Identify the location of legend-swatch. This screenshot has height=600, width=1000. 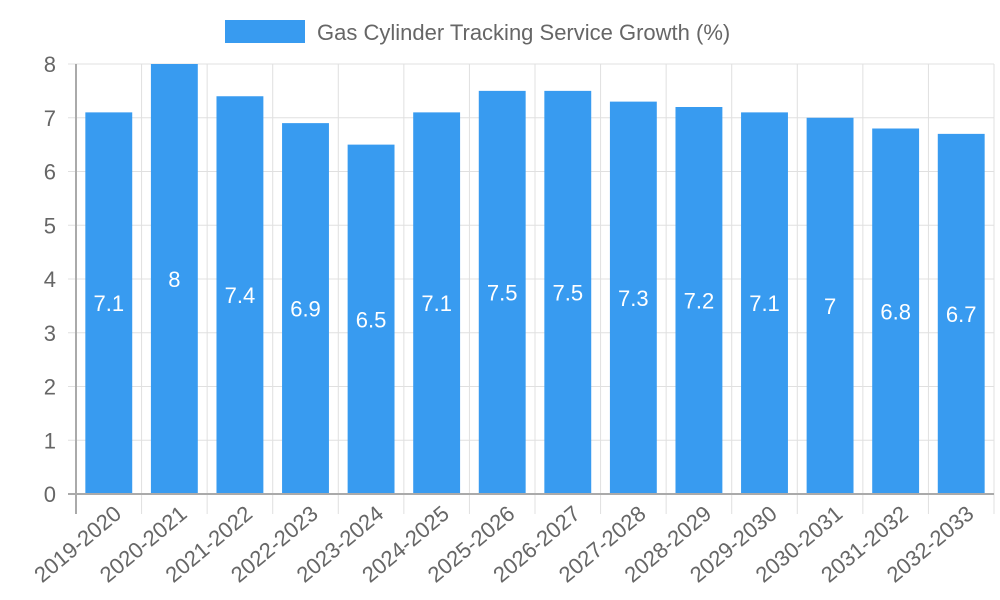
(265, 31).